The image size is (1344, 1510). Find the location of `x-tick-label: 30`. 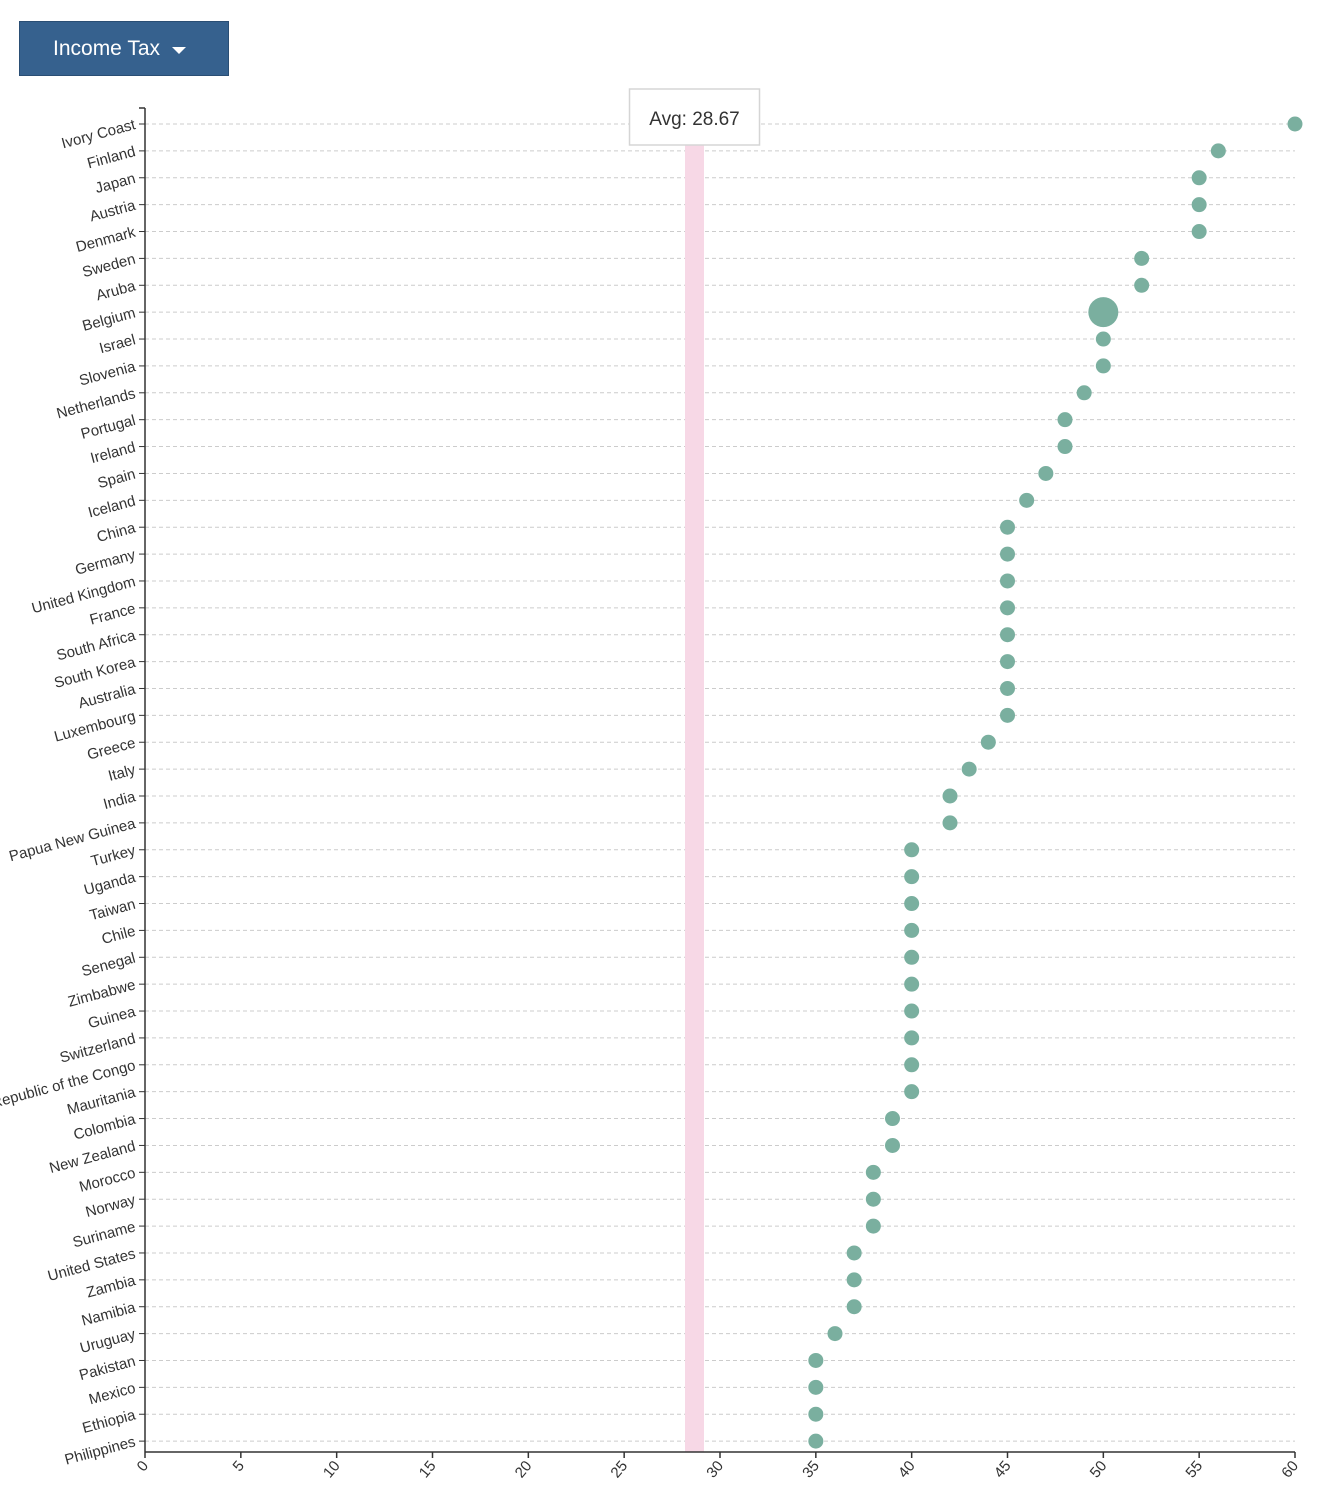

x-tick-label: 30 is located at coordinates (715, 1470).